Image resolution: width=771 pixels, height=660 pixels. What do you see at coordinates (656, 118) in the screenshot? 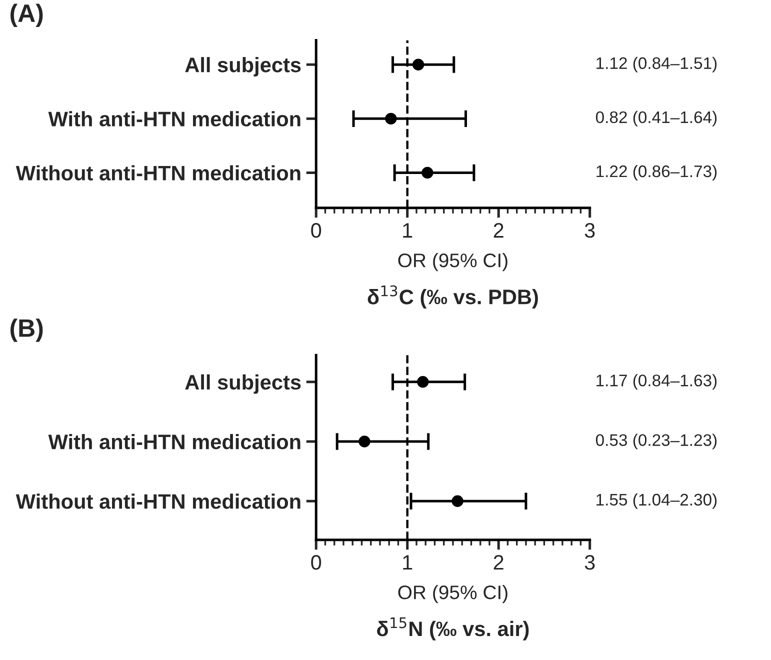
I see `data-label: 0.82 (0.41–1.64)` at bounding box center [656, 118].